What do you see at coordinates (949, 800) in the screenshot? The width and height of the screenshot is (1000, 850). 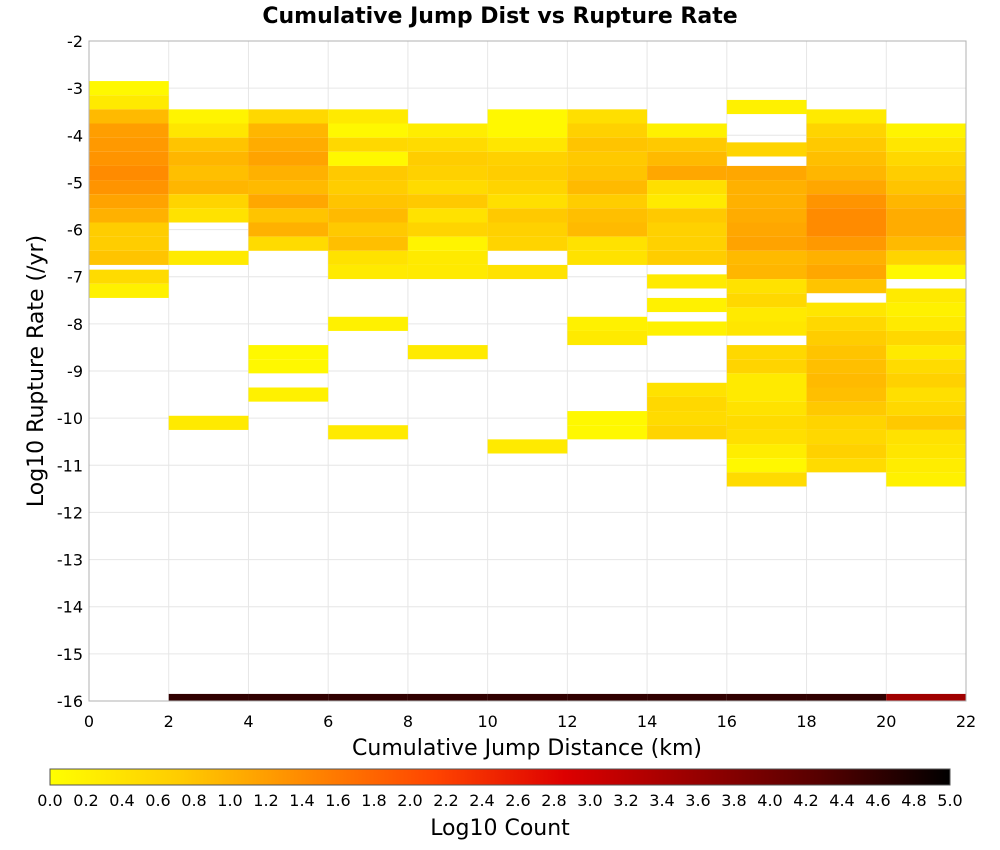 I see `colorbar-tick-label: 5.0` at bounding box center [949, 800].